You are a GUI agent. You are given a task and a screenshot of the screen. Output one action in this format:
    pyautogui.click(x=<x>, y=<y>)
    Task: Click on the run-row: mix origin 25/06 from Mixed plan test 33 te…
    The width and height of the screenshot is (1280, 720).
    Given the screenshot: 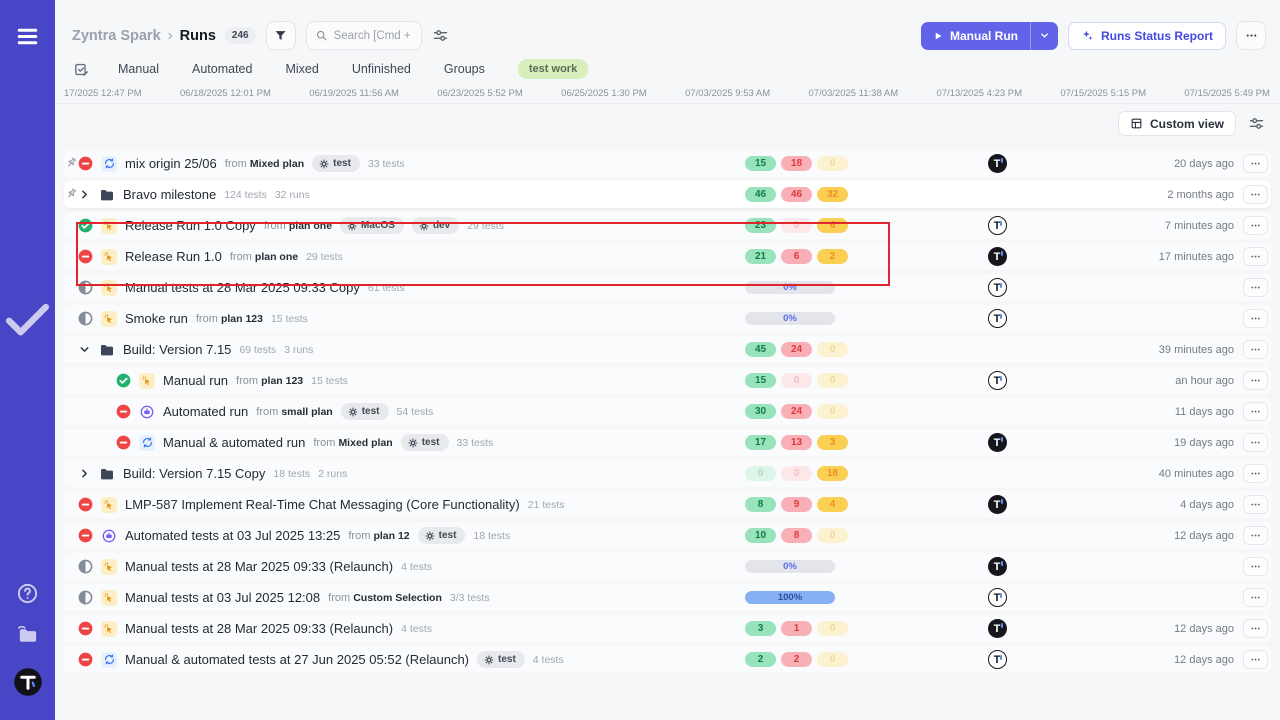 What is the action you would take?
    pyautogui.click(x=667, y=163)
    